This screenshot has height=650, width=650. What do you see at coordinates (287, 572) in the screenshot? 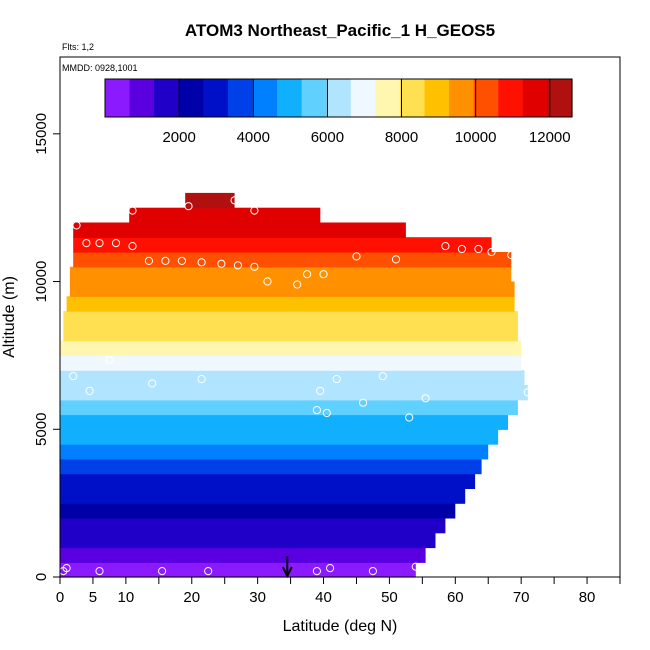
I see `position-arrow-head` at bounding box center [287, 572].